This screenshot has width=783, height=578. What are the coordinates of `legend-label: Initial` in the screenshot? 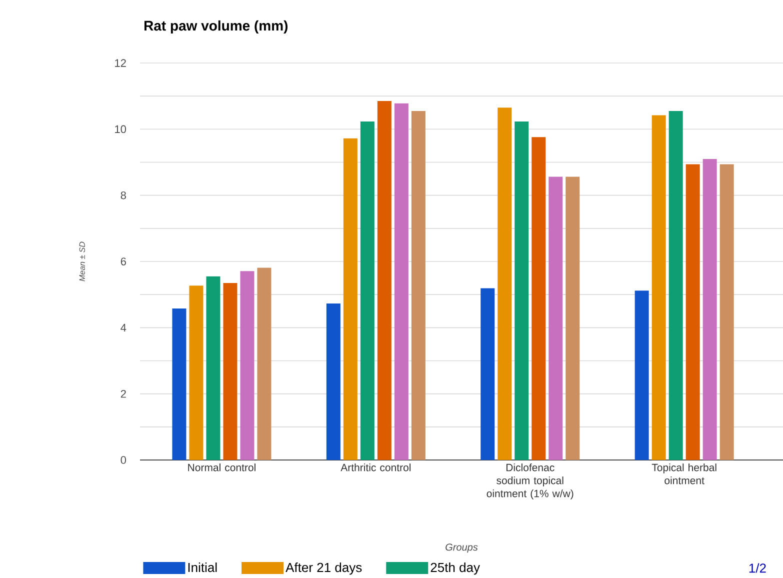 It's located at (202, 567).